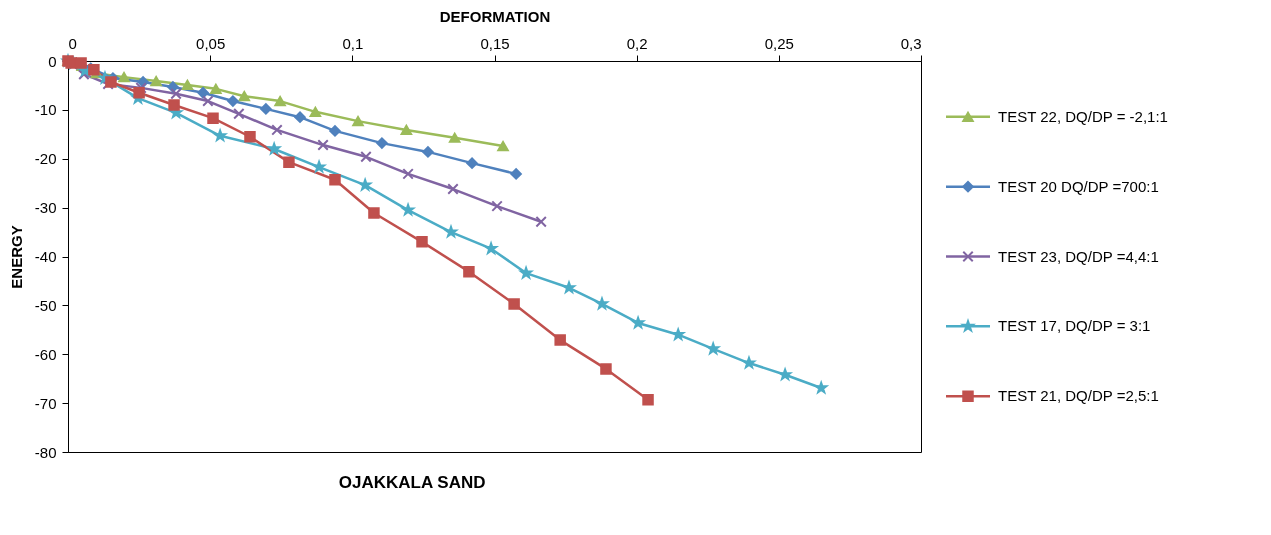  What do you see at coordinates (45, 208) in the screenshot?
I see `y-tick-label: -30` at bounding box center [45, 208].